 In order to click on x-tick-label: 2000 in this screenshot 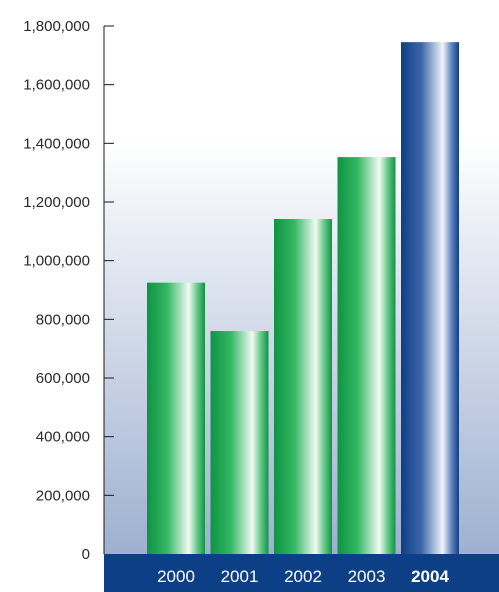, I will do `click(176, 576)`.